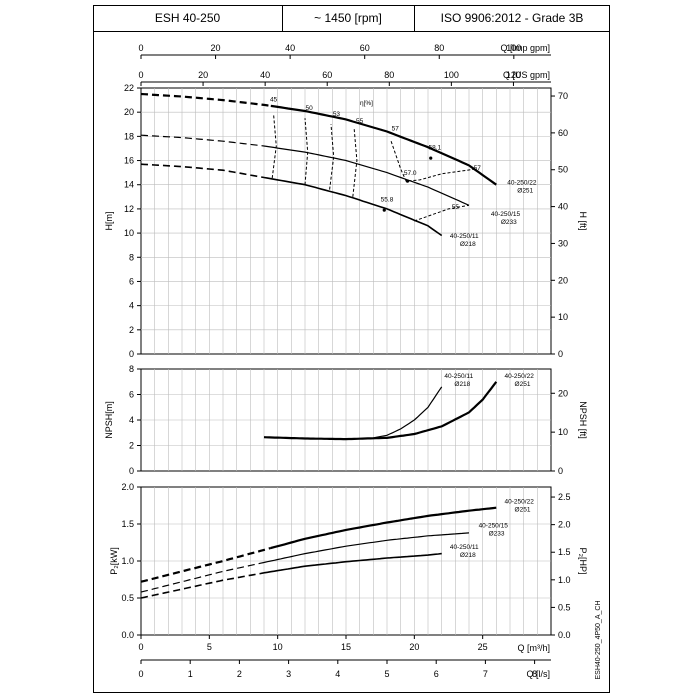 Image resolution: width=700 pixels, height=700 pixels. What do you see at coordinates (389, 75) in the screenshot?
I see `us-gpm-tick-label: 80` at bounding box center [389, 75].